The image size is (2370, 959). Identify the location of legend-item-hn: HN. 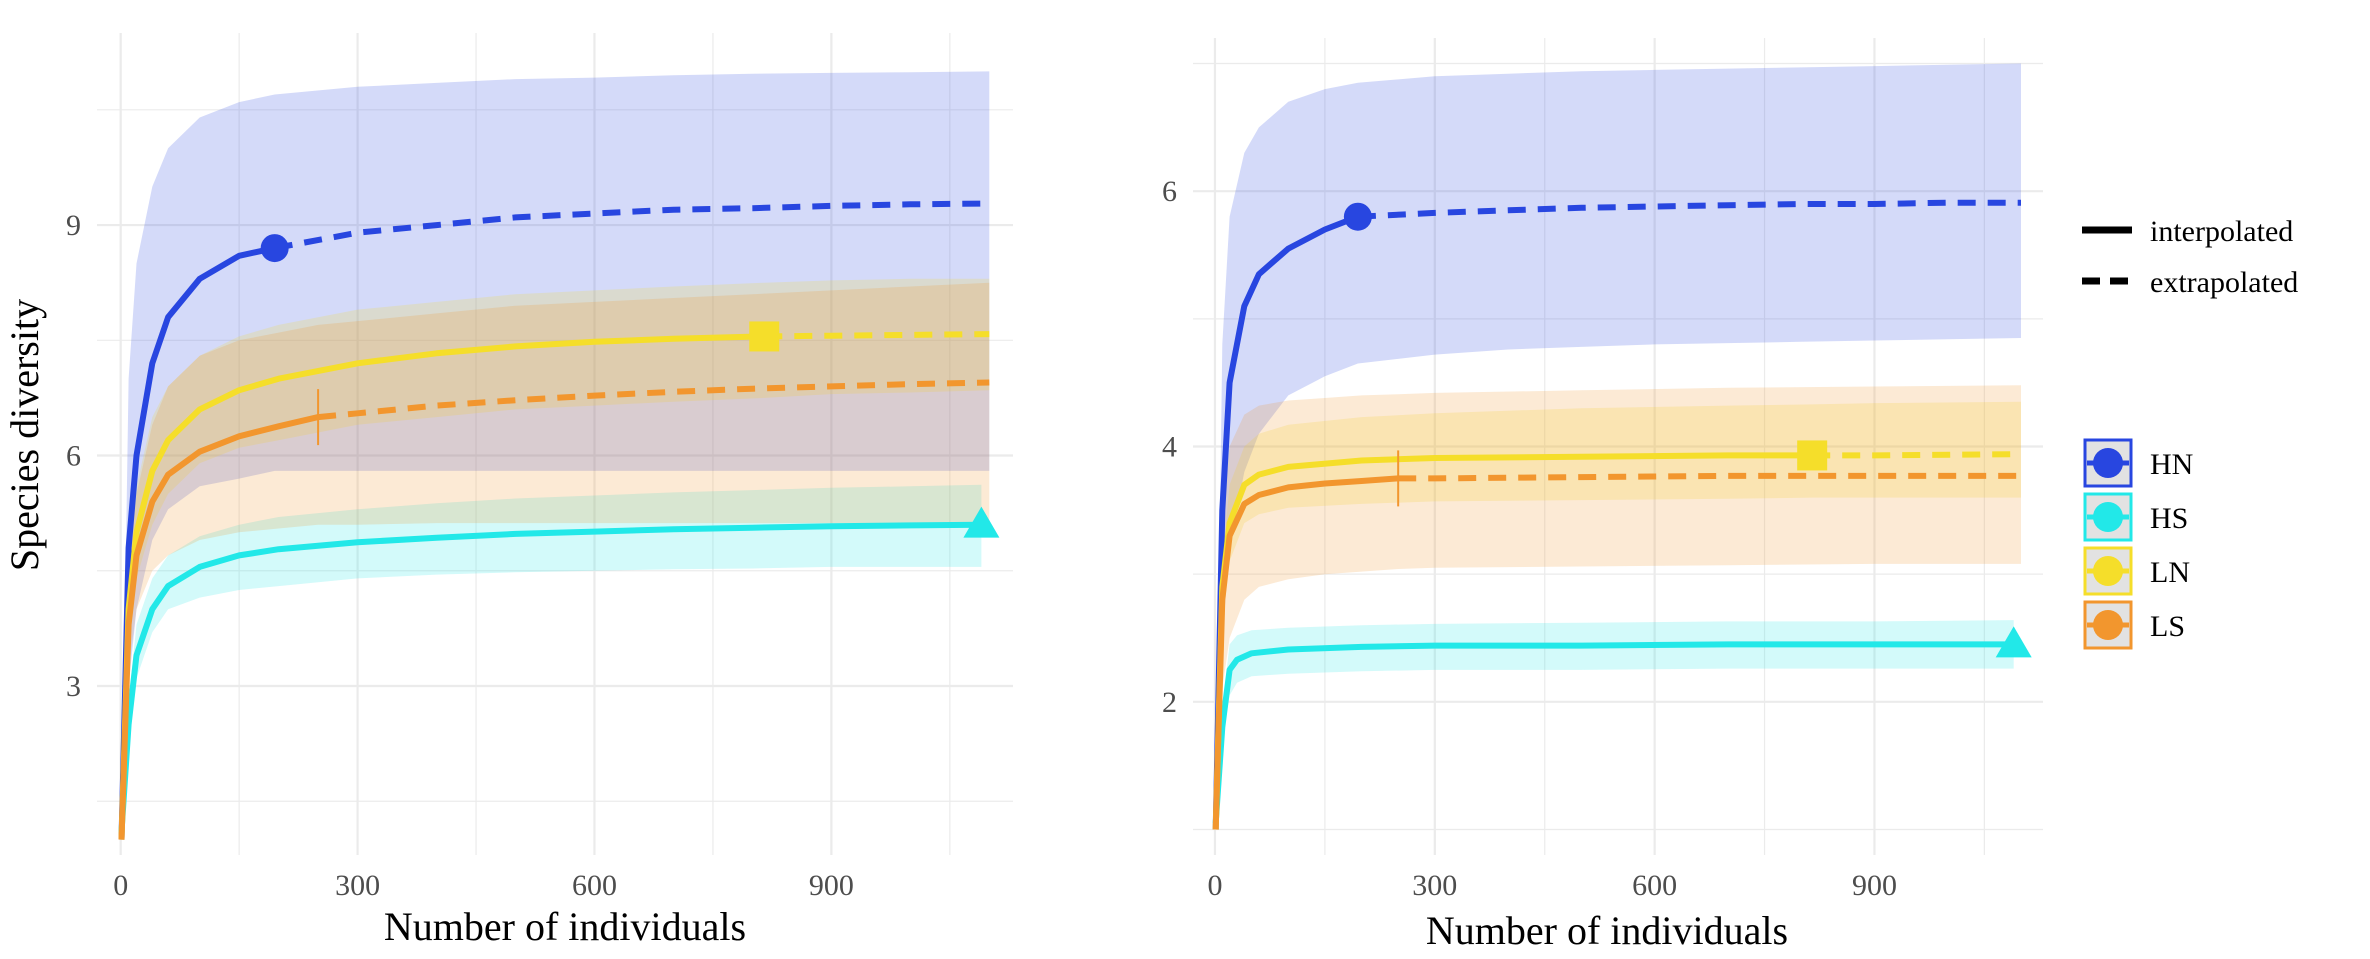
(2138, 463).